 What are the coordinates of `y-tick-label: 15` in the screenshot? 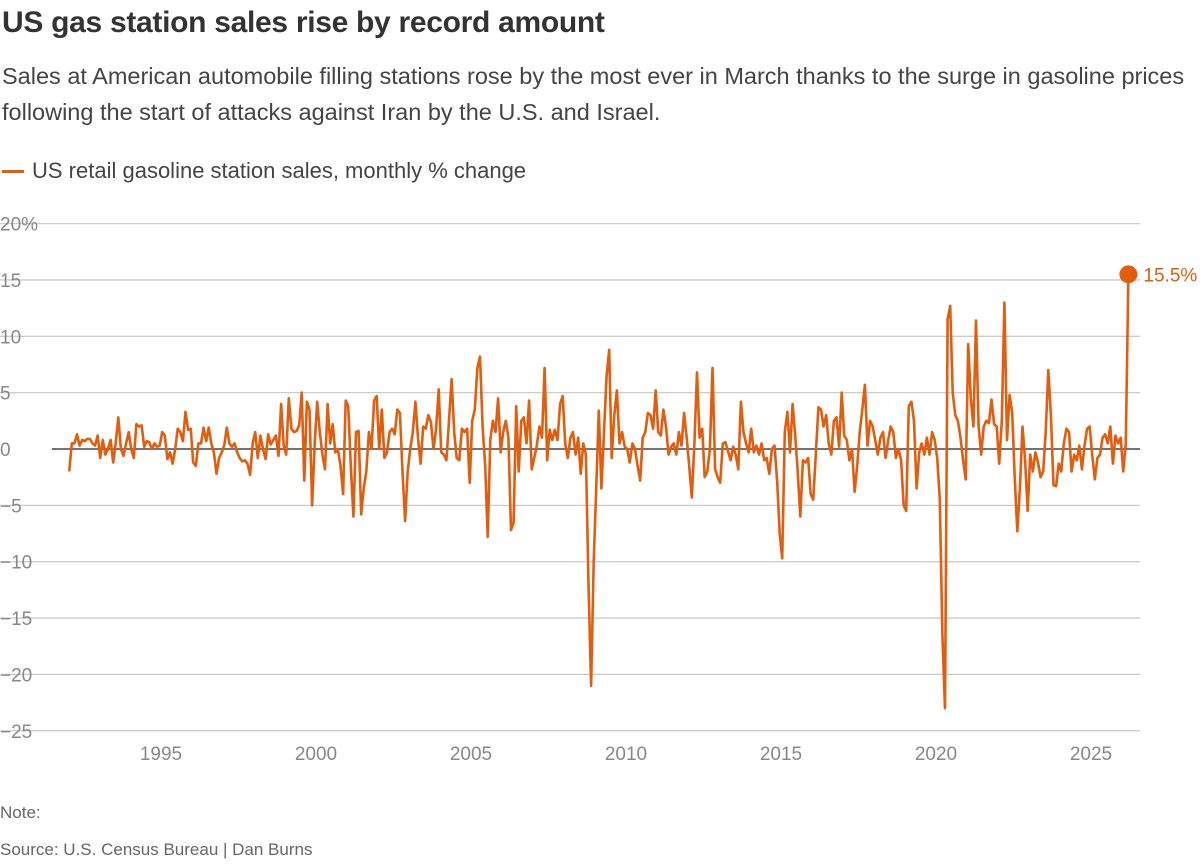 It's located at (10, 281).